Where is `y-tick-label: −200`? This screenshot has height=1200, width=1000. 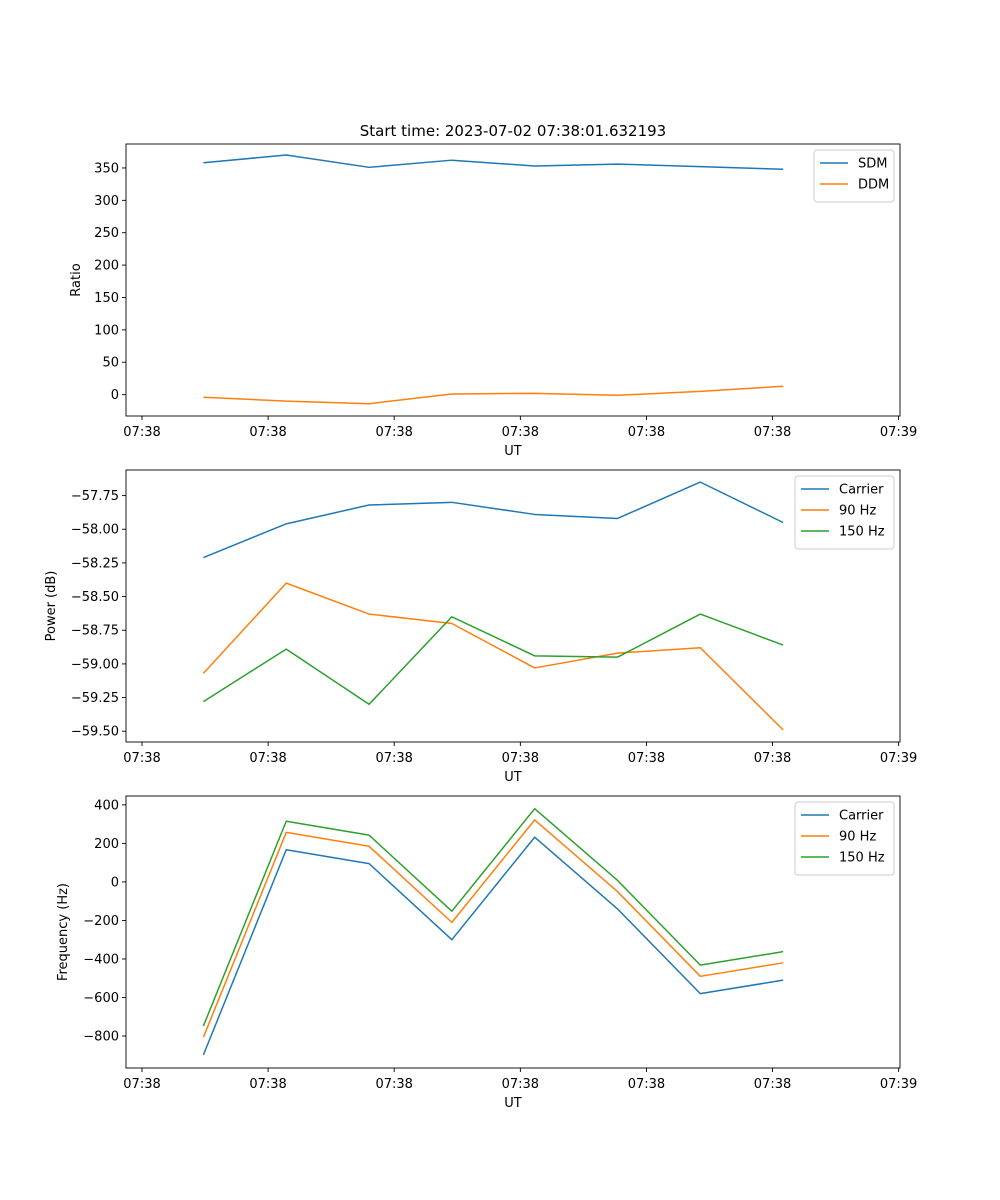
y-tick-label: −200 is located at coordinates (101, 921).